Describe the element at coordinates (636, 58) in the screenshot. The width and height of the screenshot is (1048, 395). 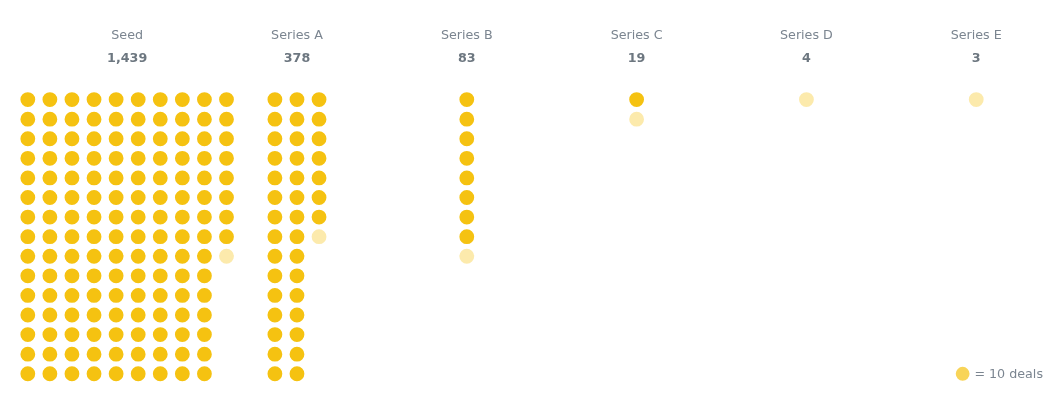
I see `data-label: 19` at that location.